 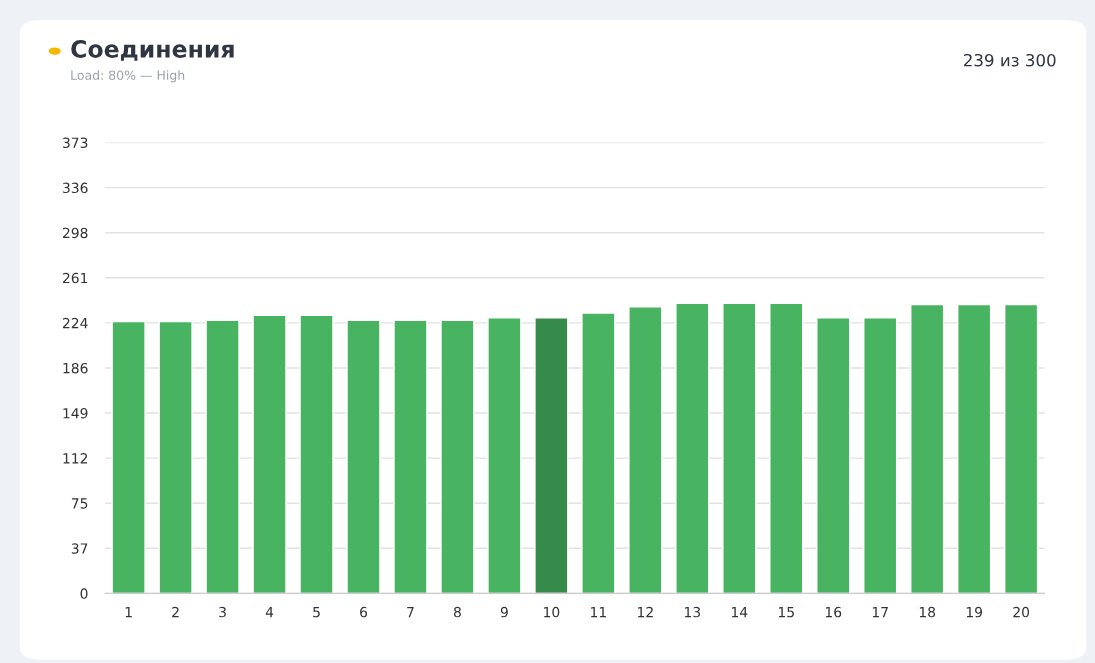 What do you see at coordinates (75, 278) in the screenshot?
I see `y-tick-label: 261` at bounding box center [75, 278].